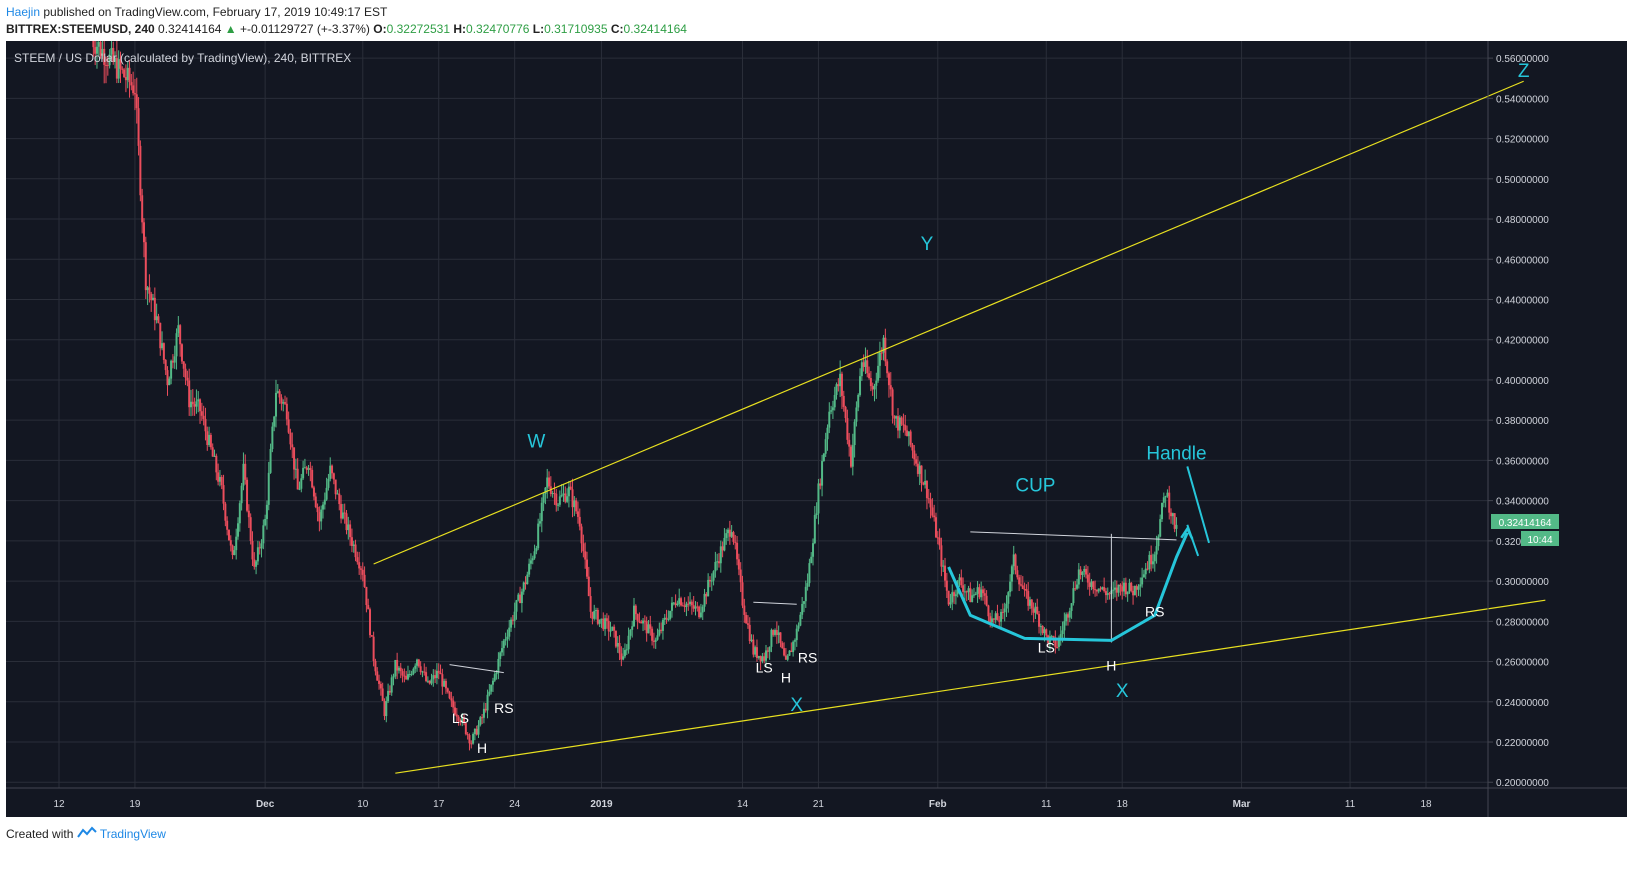  What do you see at coordinates (132, 834) in the screenshot?
I see `tradingview-link: TradingView` at bounding box center [132, 834].